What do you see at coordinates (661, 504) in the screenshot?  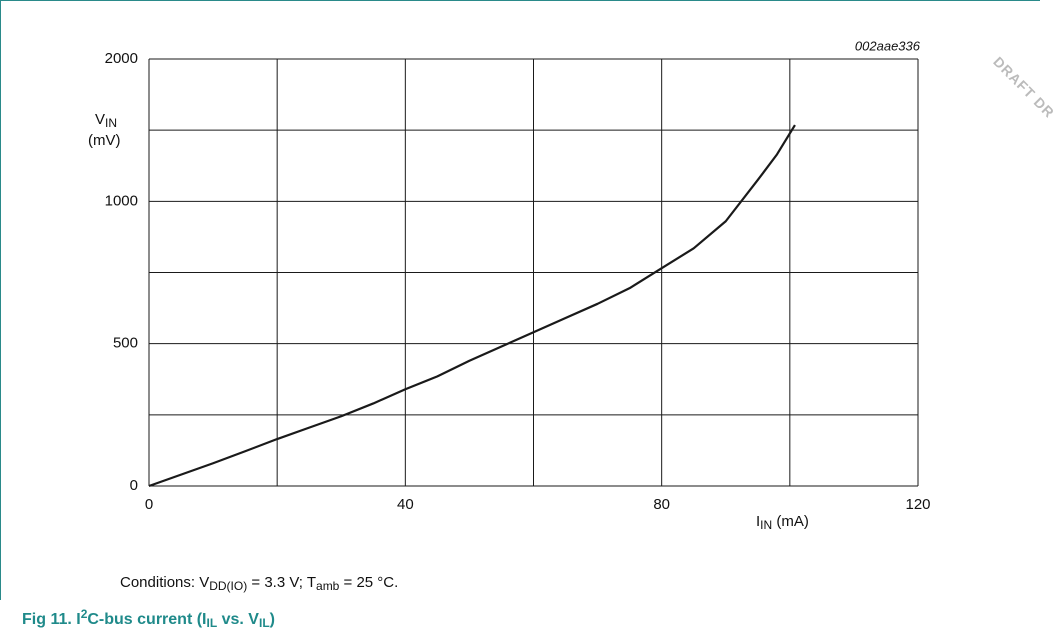 I see `x-tick-label: 80` at bounding box center [661, 504].